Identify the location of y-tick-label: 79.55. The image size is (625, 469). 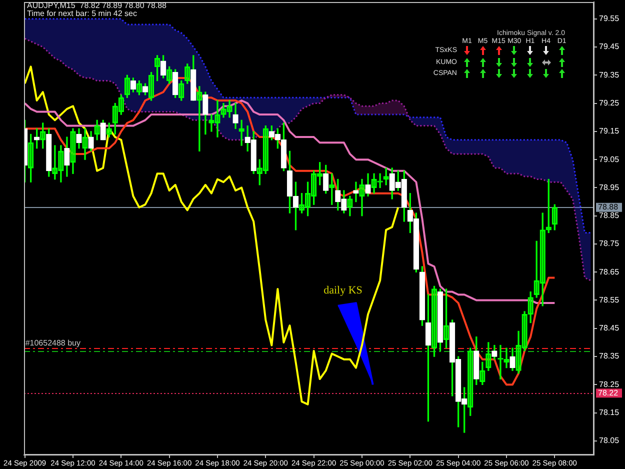
(609, 19).